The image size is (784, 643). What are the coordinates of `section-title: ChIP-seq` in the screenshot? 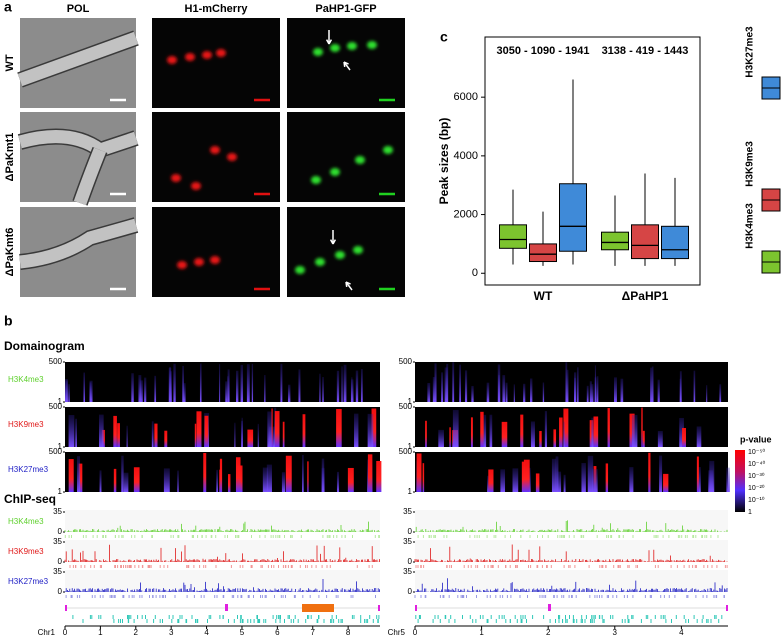 It's located at (30, 499).